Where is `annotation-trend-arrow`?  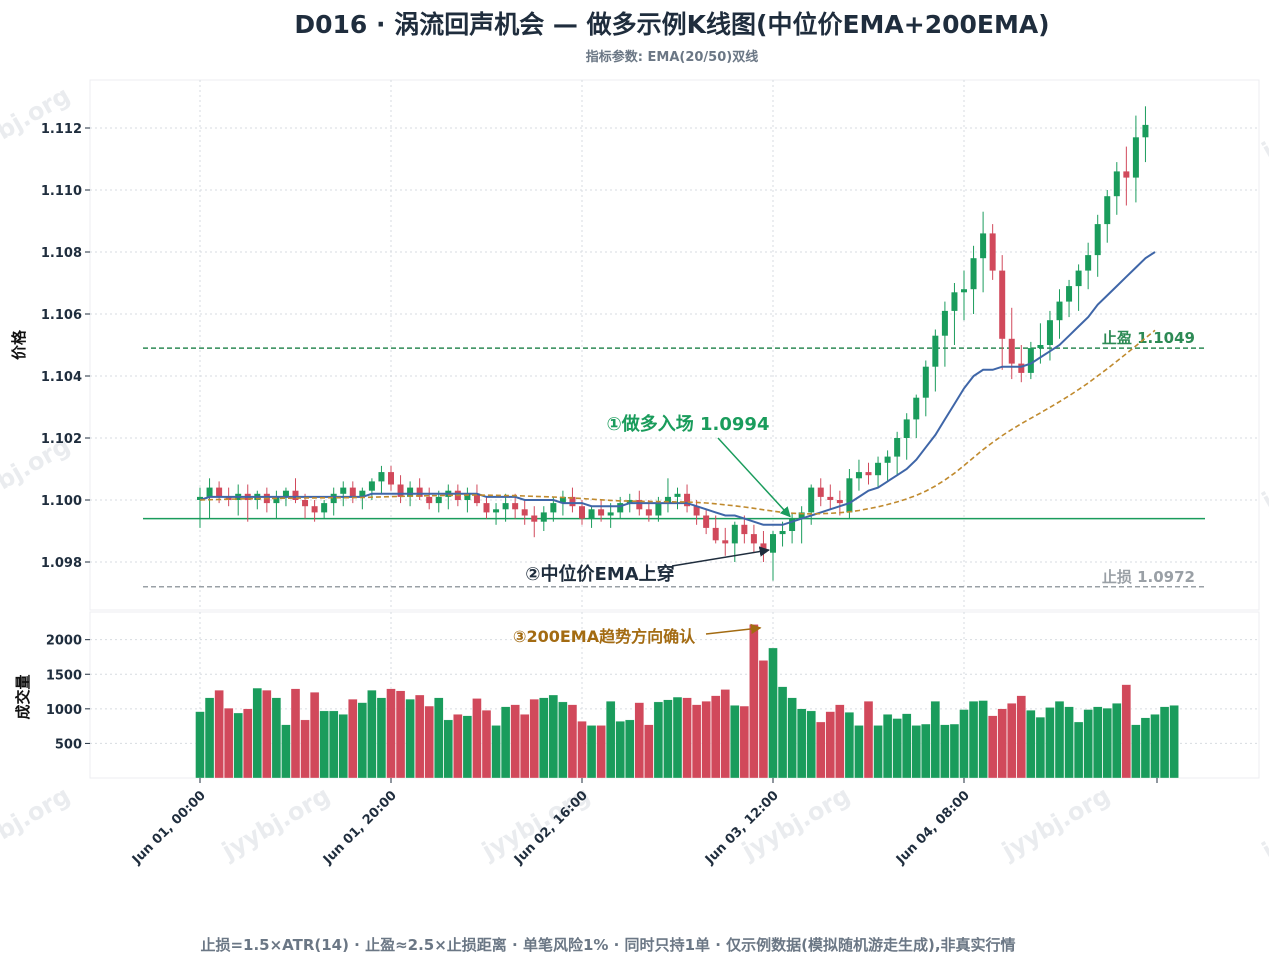 annotation-trend-arrow is located at coordinates (733, 629).